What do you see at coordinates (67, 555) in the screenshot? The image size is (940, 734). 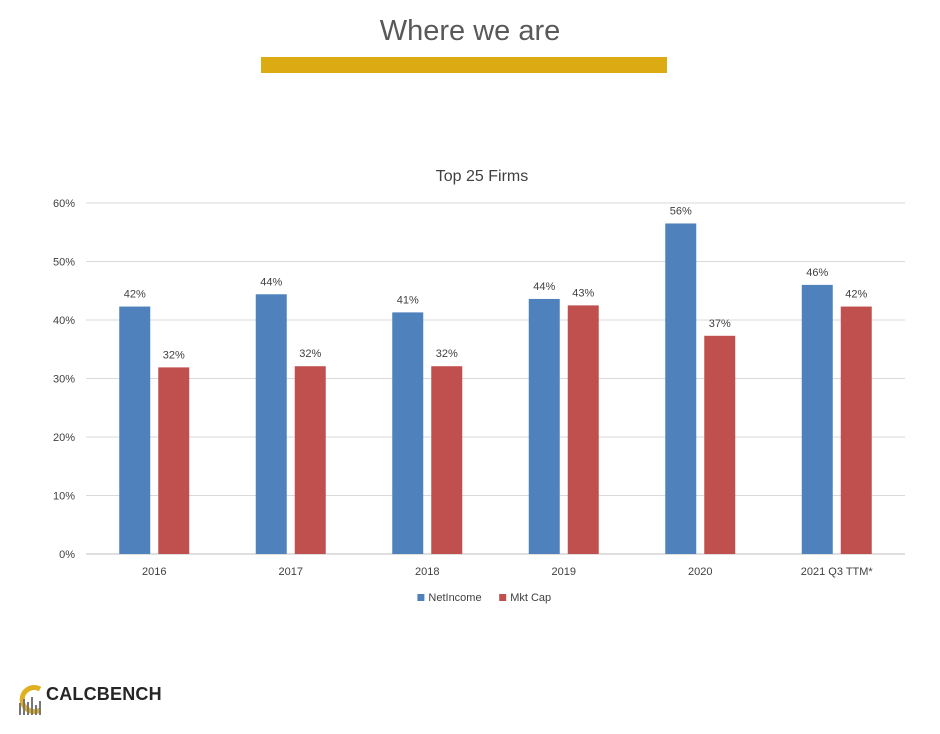 I see `y-tick-label: 0%` at bounding box center [67, 555].